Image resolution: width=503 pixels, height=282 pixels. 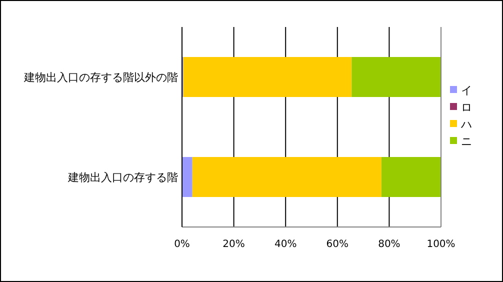 I want to click on legend-label: ニ, so click(x=466, y=141).